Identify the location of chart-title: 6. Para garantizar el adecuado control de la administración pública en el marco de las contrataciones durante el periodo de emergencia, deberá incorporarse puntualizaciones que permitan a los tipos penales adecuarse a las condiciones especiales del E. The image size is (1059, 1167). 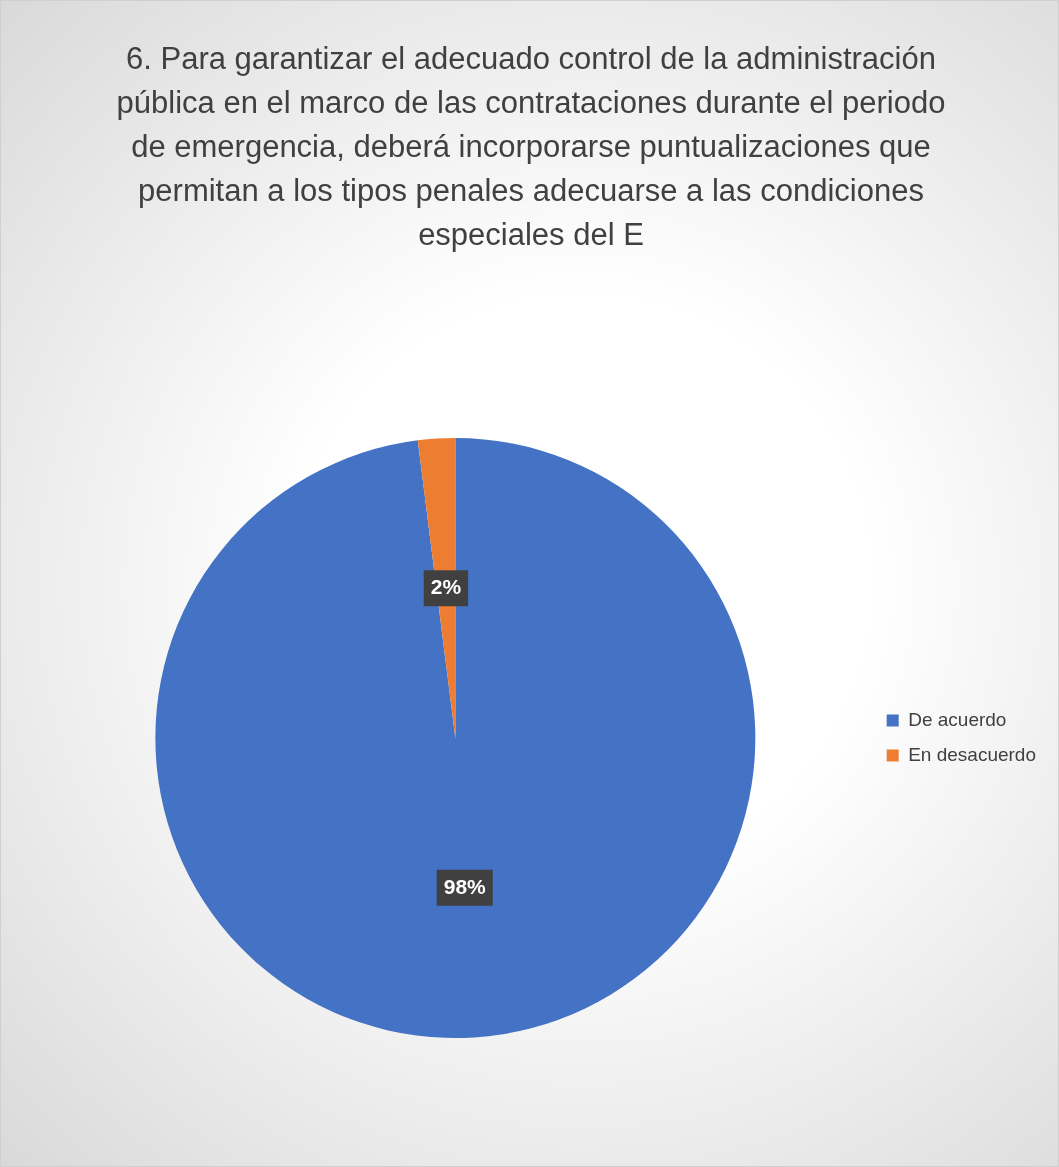
(531, 147).